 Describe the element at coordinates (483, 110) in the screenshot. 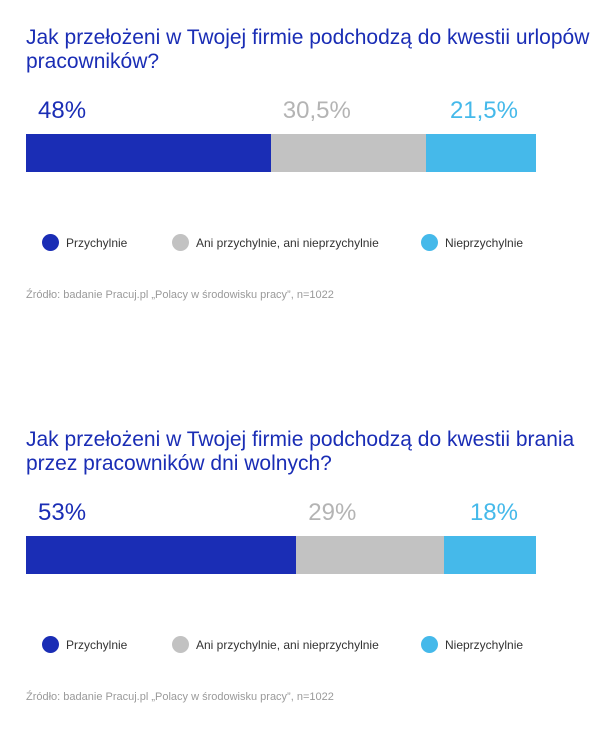

I see `pct-label-nieprzychylnie: 21,5%` at that location.